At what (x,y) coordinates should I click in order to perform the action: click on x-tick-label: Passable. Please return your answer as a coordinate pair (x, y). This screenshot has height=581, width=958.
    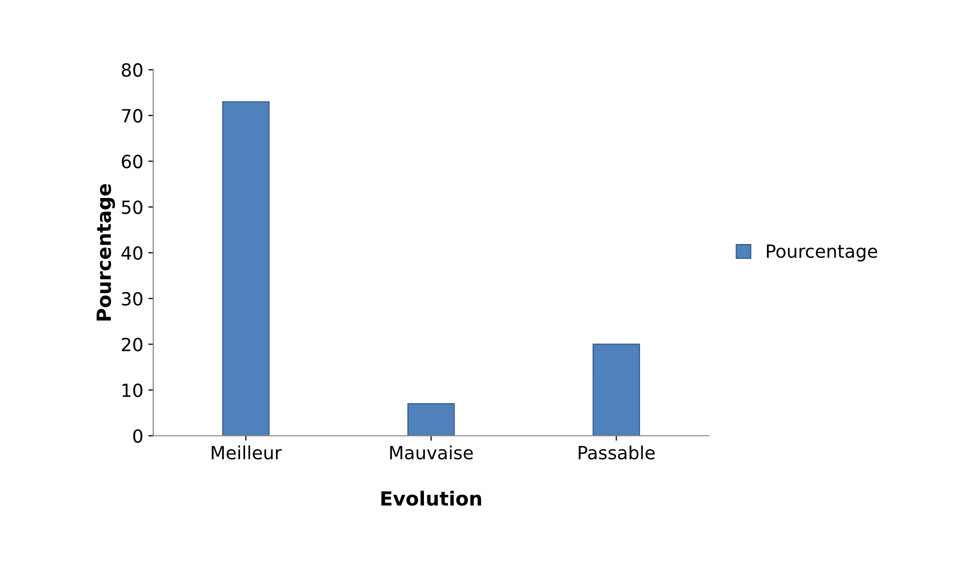
    Looking at the image, I should click on (616, 452).